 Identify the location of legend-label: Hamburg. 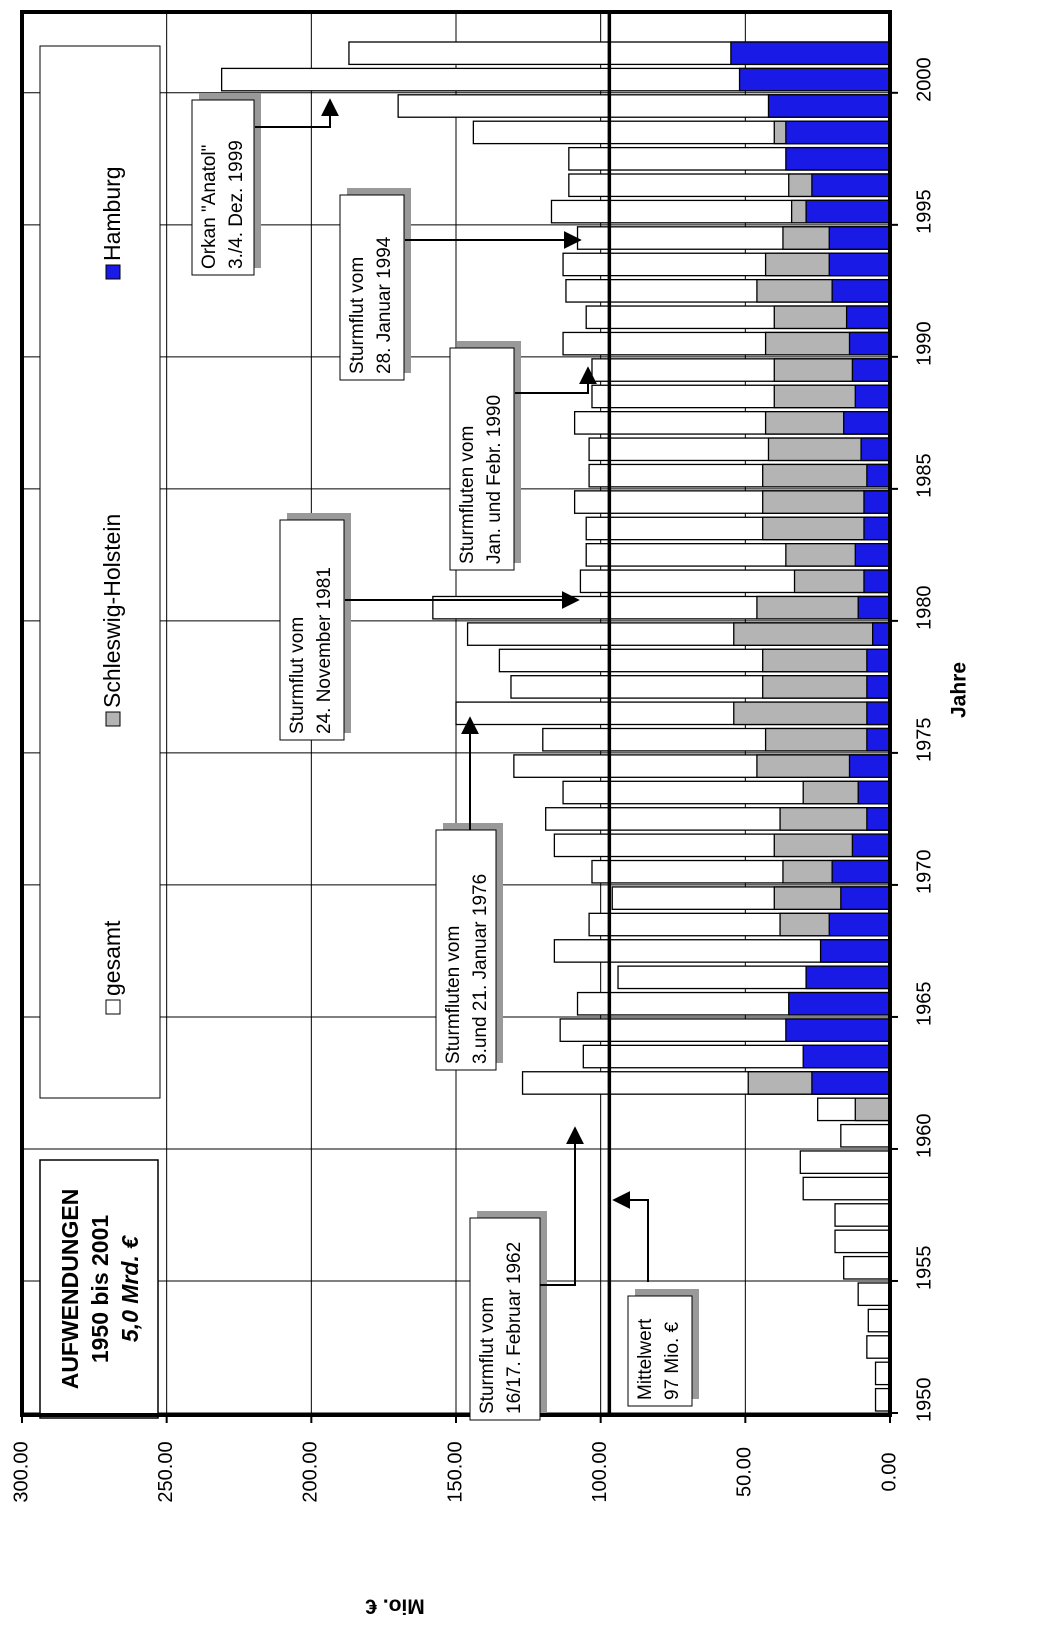
(112, 213).